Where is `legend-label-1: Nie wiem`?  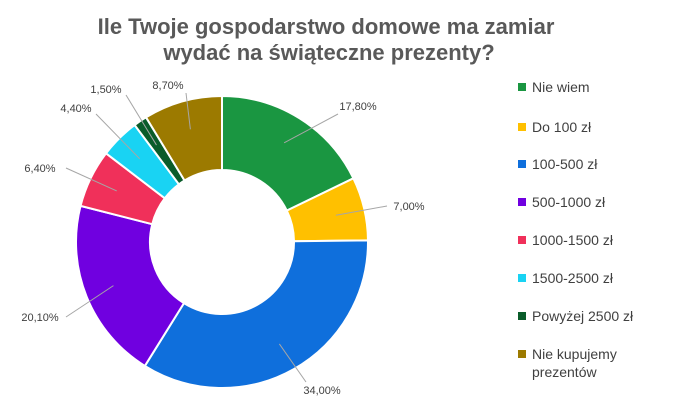
legend-label-1: Nie wiem is located at coordinates (561, 87).